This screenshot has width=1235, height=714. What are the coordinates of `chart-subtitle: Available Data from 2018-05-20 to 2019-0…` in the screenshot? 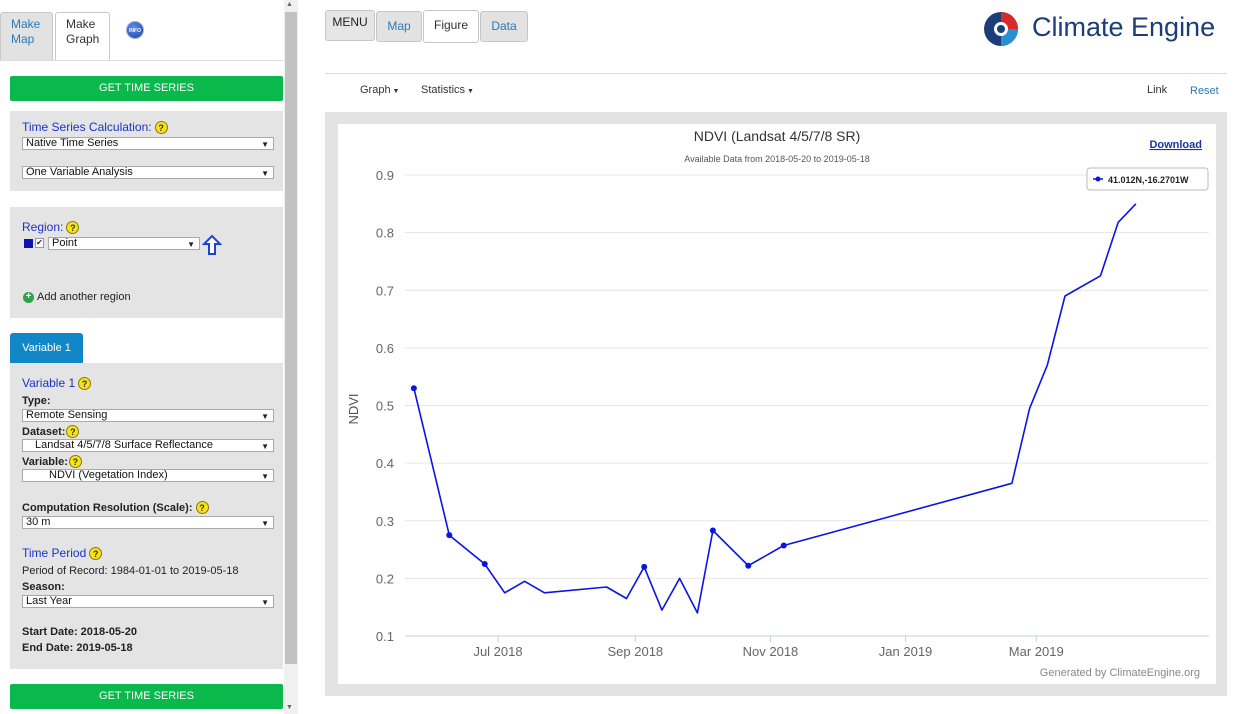 It's located at (776, 159).